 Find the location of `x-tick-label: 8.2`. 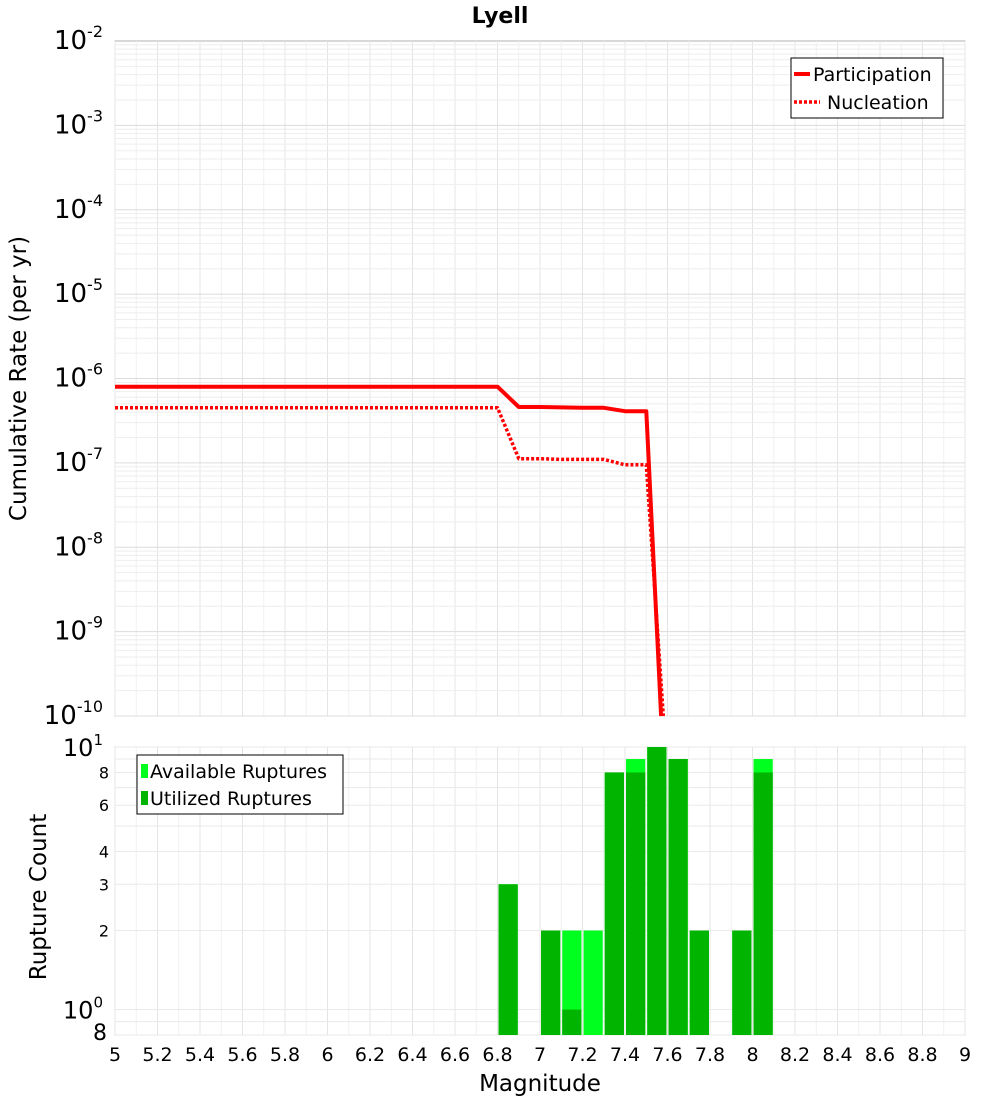

x-tick-label: 8.2 is located at coordinates (795, 1055).